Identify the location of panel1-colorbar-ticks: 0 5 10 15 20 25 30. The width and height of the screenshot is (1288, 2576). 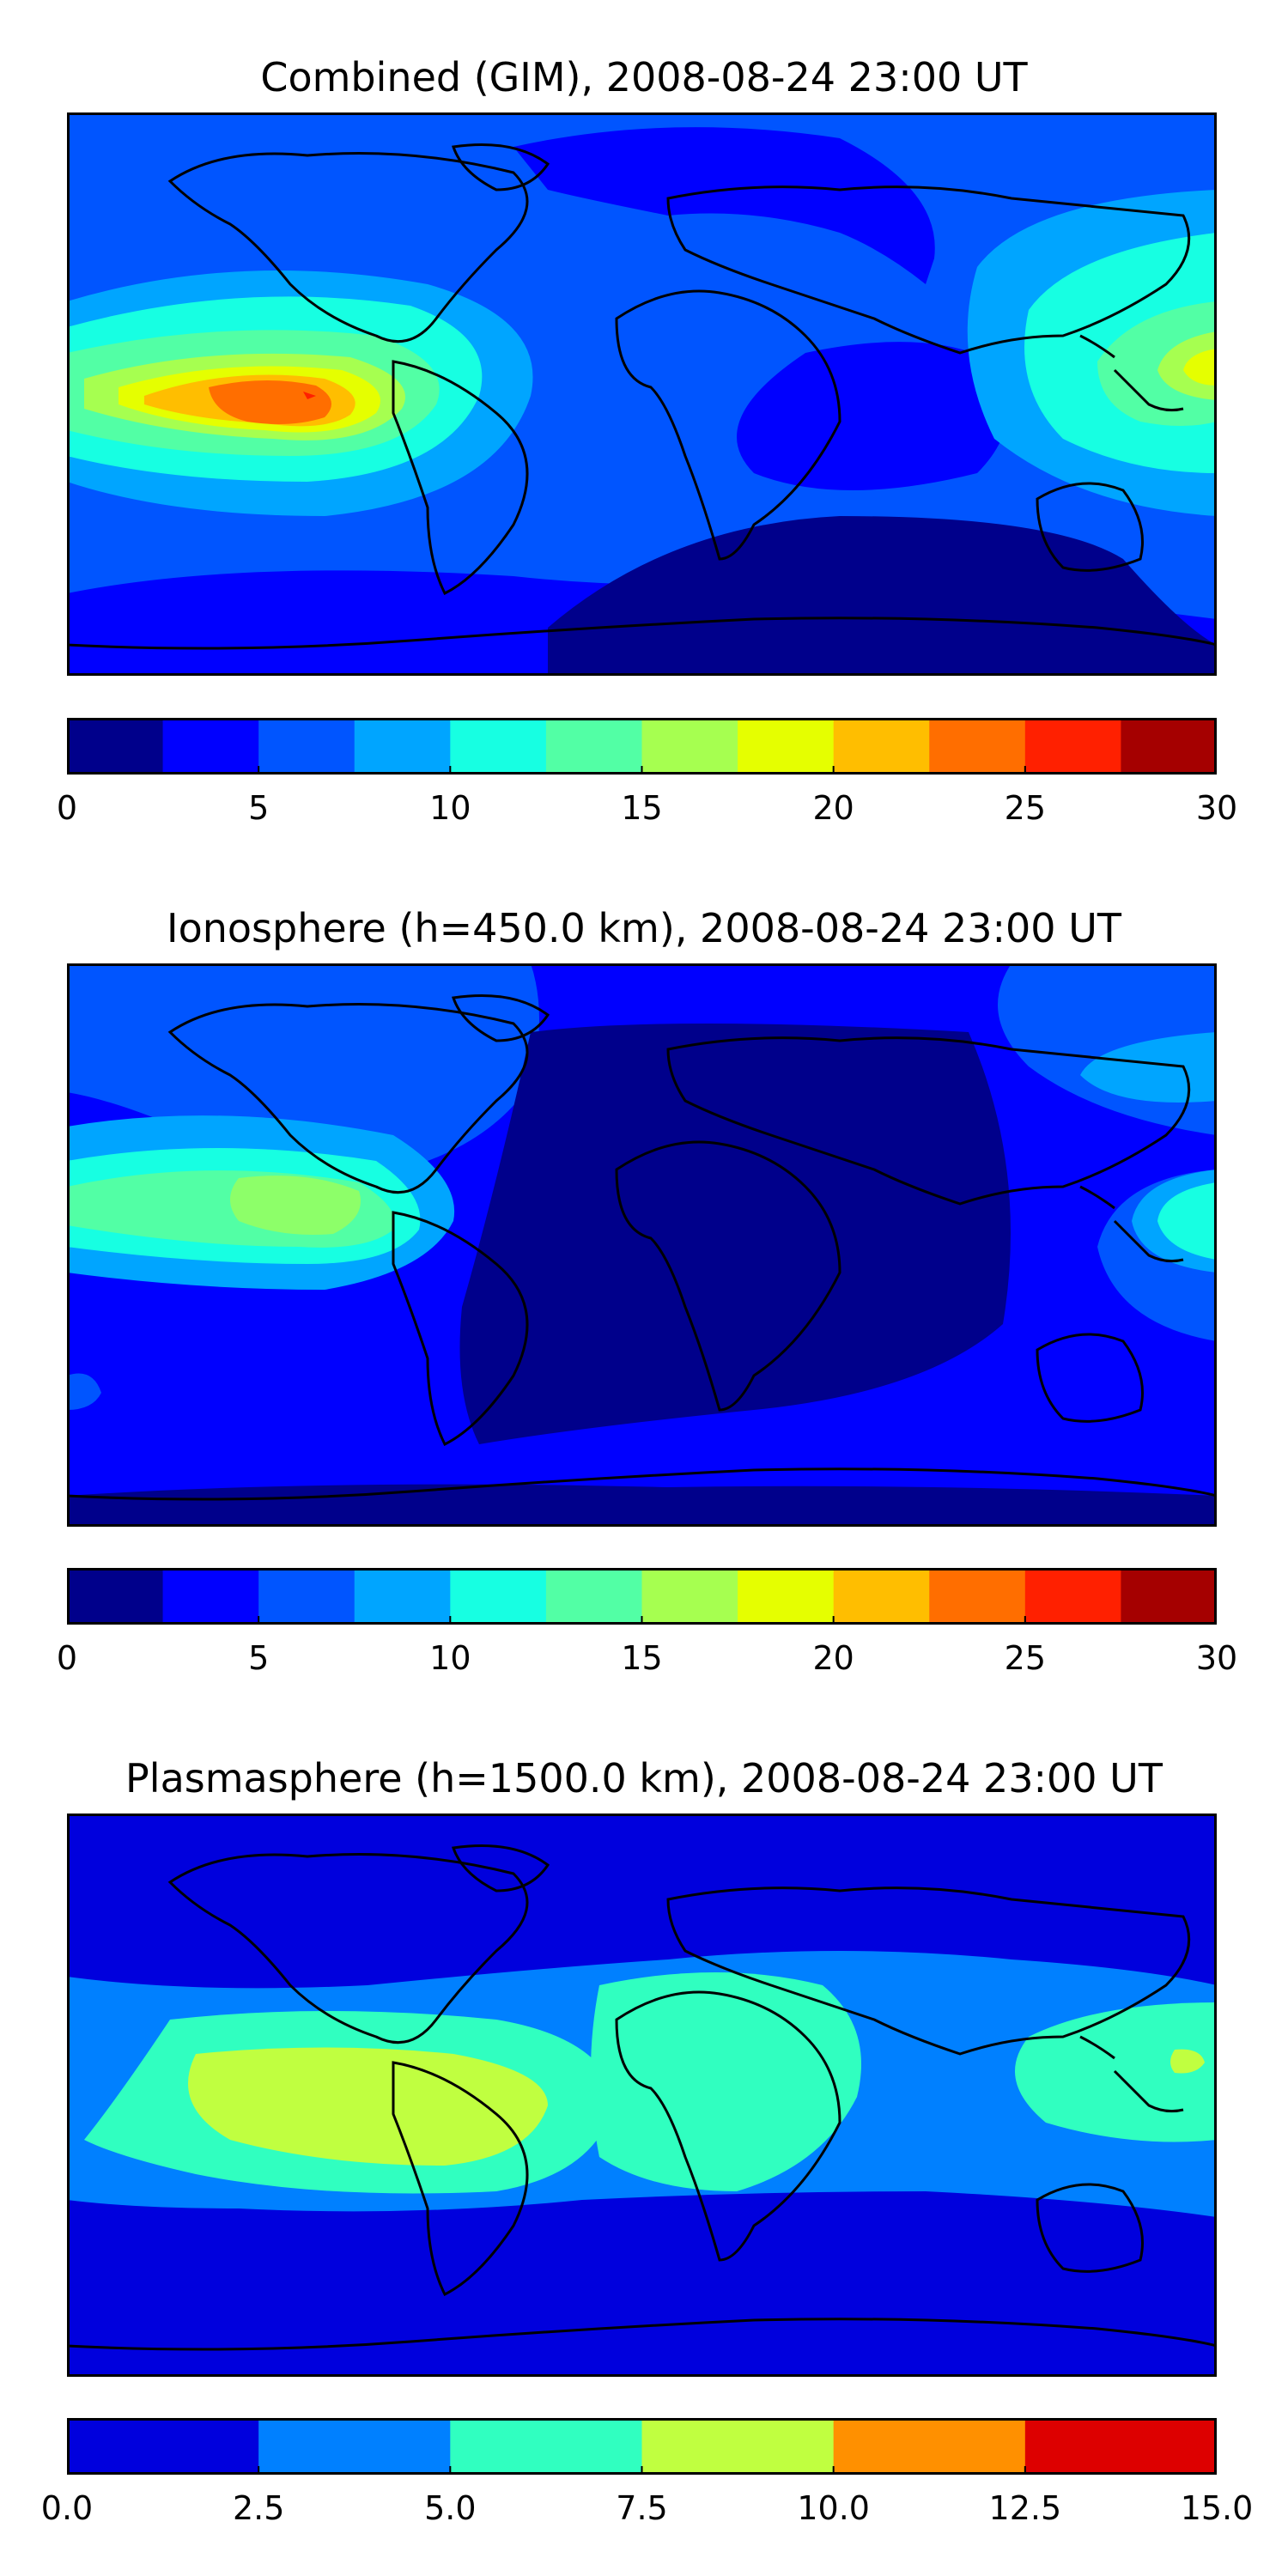
(647, 810).